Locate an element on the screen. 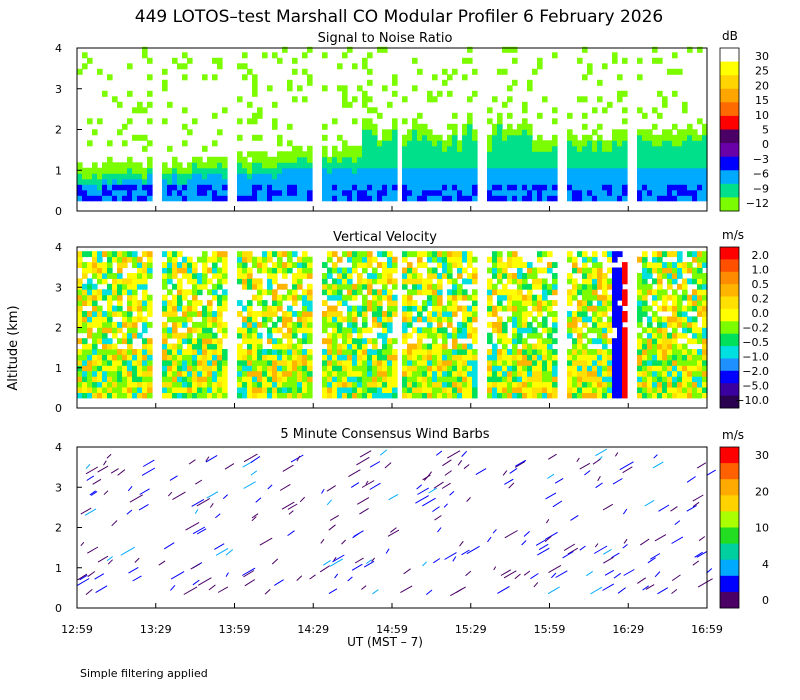 This screenshot has width=800, height=700. y-axis-label: Altitude (km) is located at coordinates (13, 347).